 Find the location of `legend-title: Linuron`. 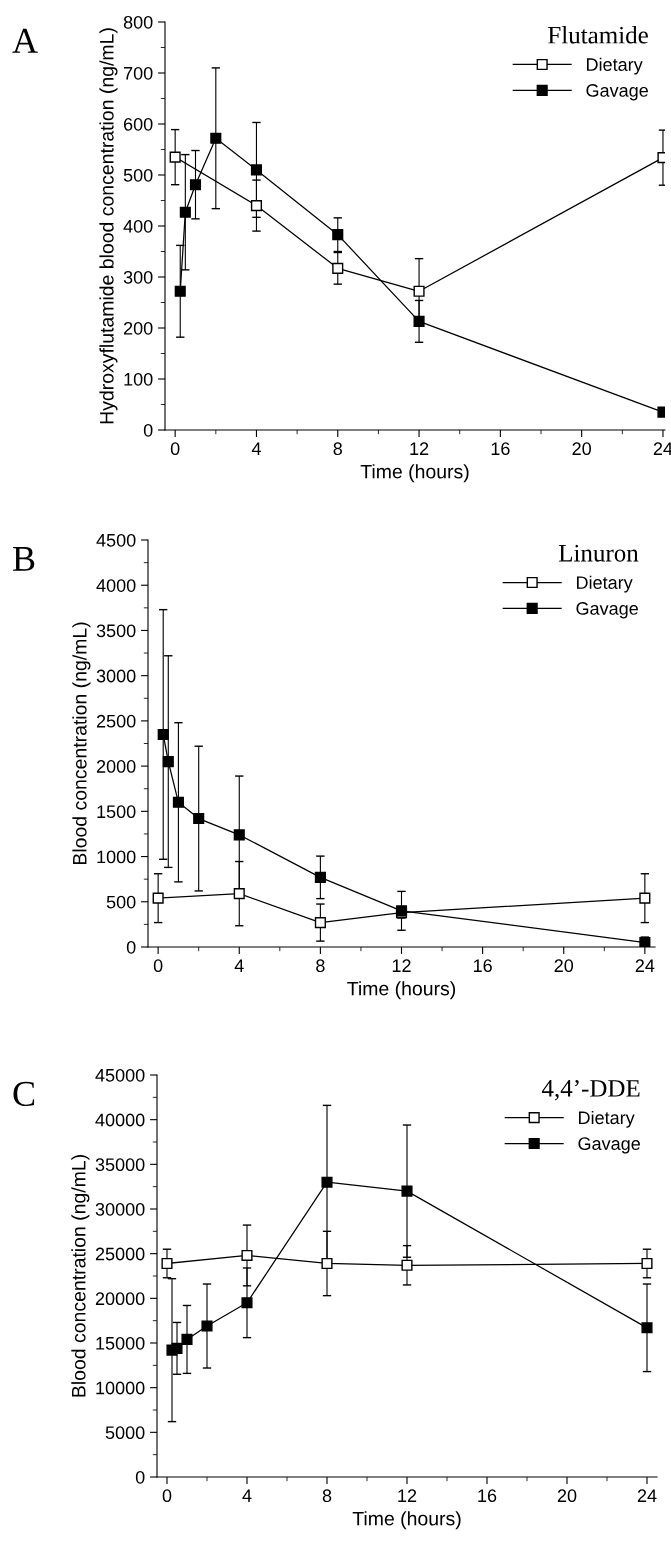

legend-title: Linuron is located at coordinates (598, 553).